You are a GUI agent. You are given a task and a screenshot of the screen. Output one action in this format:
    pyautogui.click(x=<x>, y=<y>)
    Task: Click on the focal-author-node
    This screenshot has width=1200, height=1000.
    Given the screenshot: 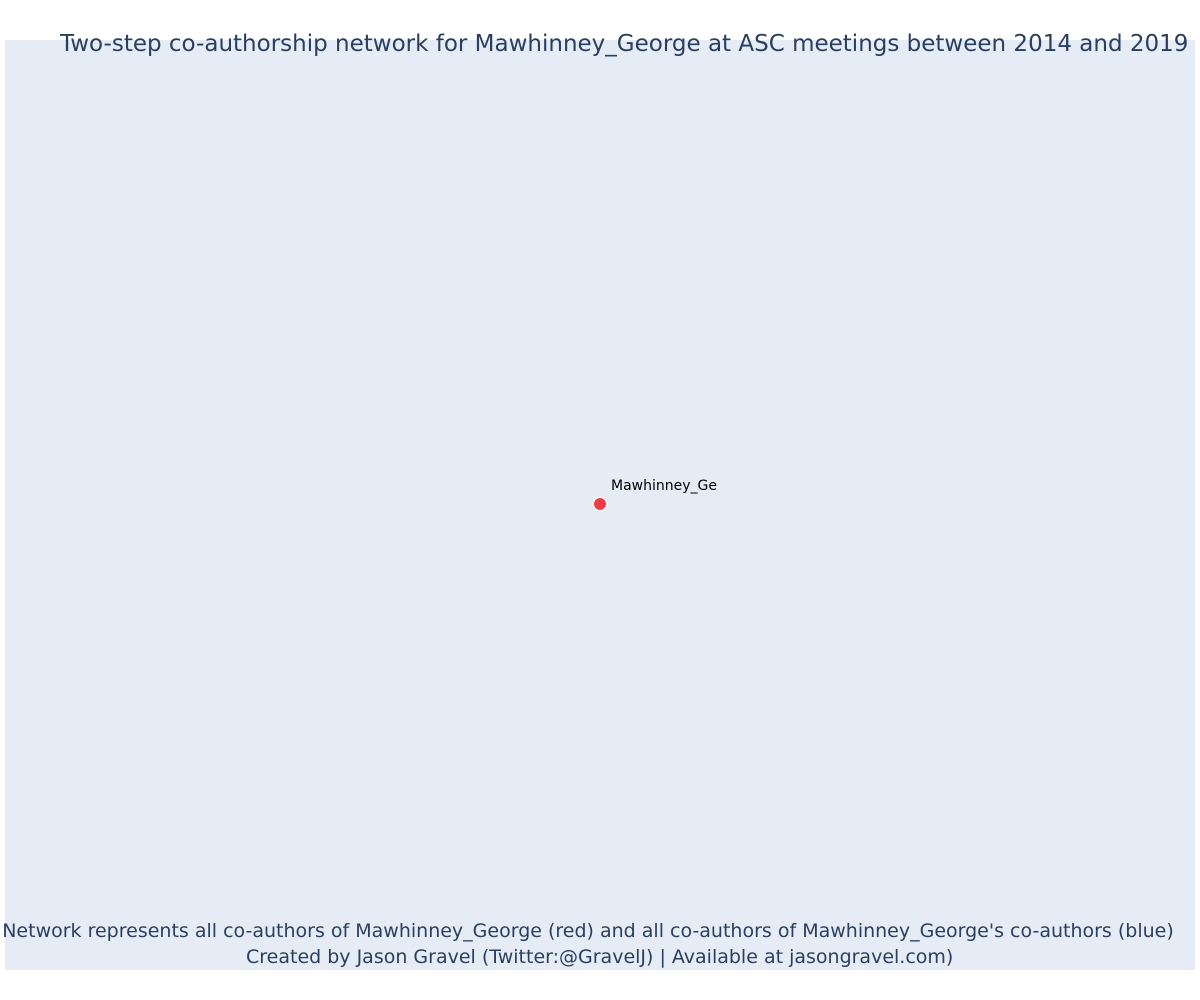 What is the action you would take?
    pyautogui.click(x=600, y=504)
    